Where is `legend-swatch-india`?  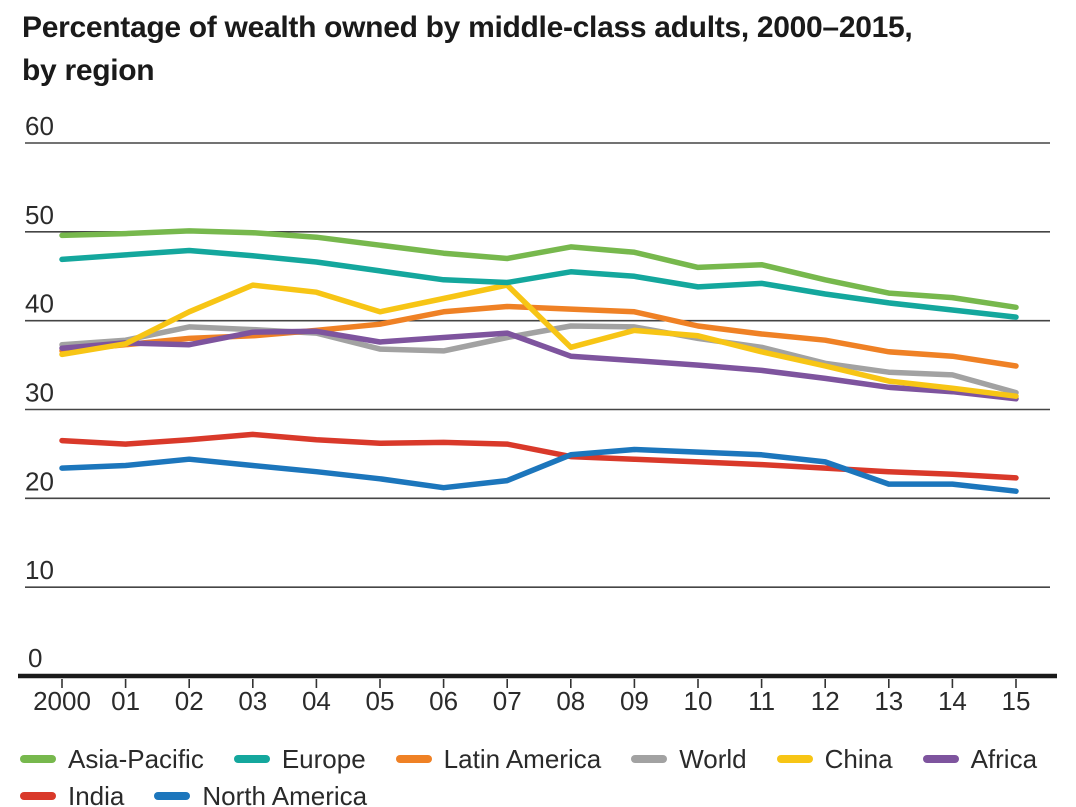
legend-swatch-india is located at coordinates (38, 796).